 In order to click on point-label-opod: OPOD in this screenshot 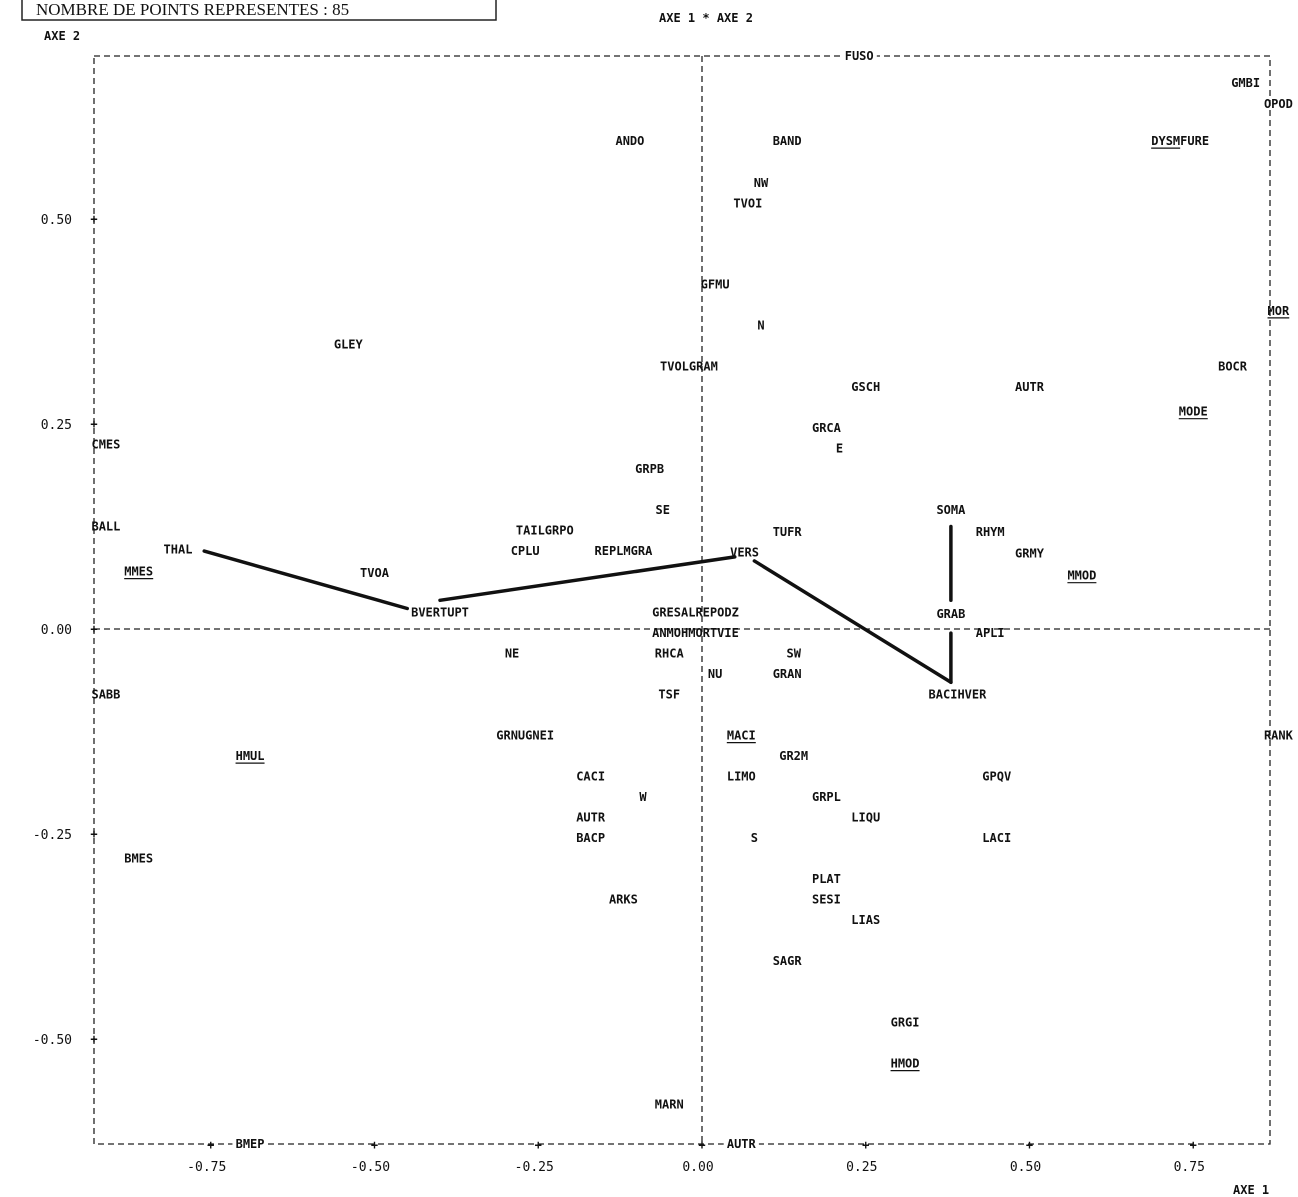, I will do `click(1278, 104)`.